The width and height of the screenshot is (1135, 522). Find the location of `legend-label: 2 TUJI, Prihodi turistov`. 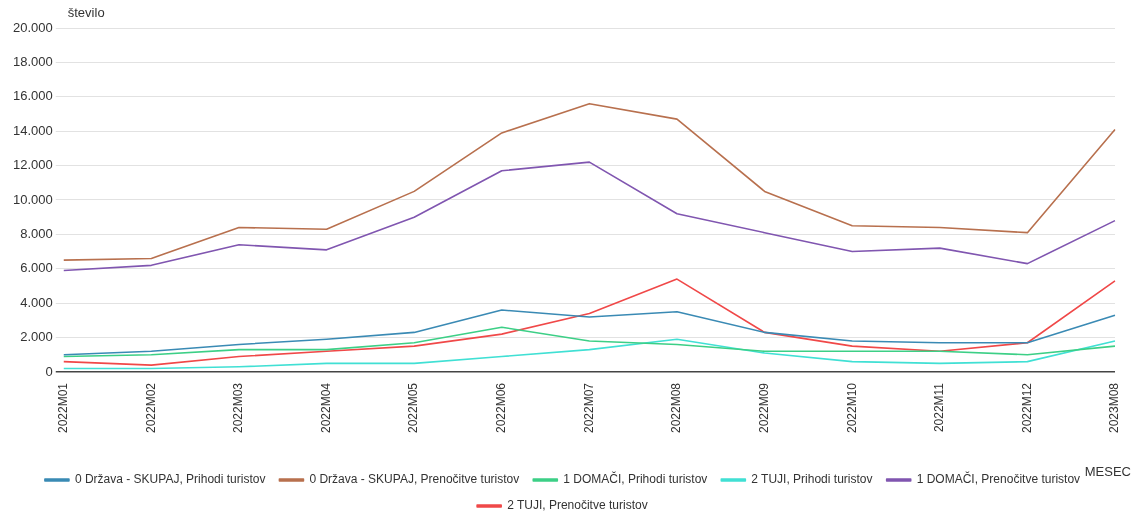

legend-label: 2 TUJI, Prihodi turistov is located at coordinates (812, 479).